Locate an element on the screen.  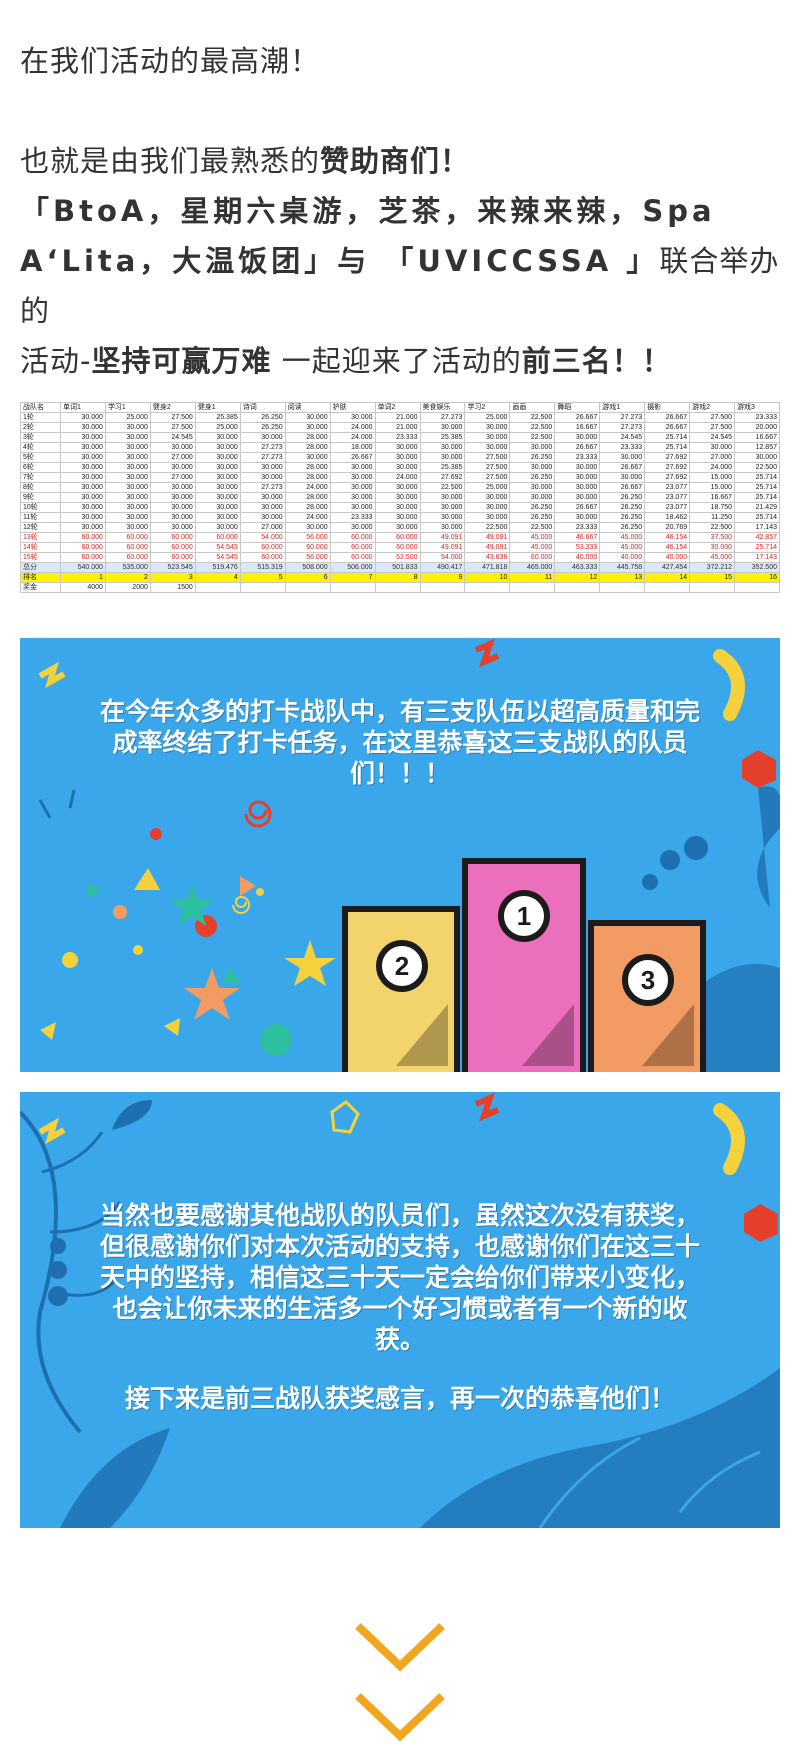
table-cell: 352.500 is located at coordinates (757, 567).